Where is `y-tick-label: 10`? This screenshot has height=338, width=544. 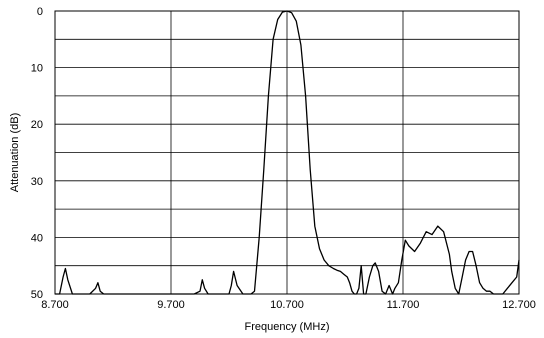 y-tick-label: 10 is located at coordinates (37, 69).